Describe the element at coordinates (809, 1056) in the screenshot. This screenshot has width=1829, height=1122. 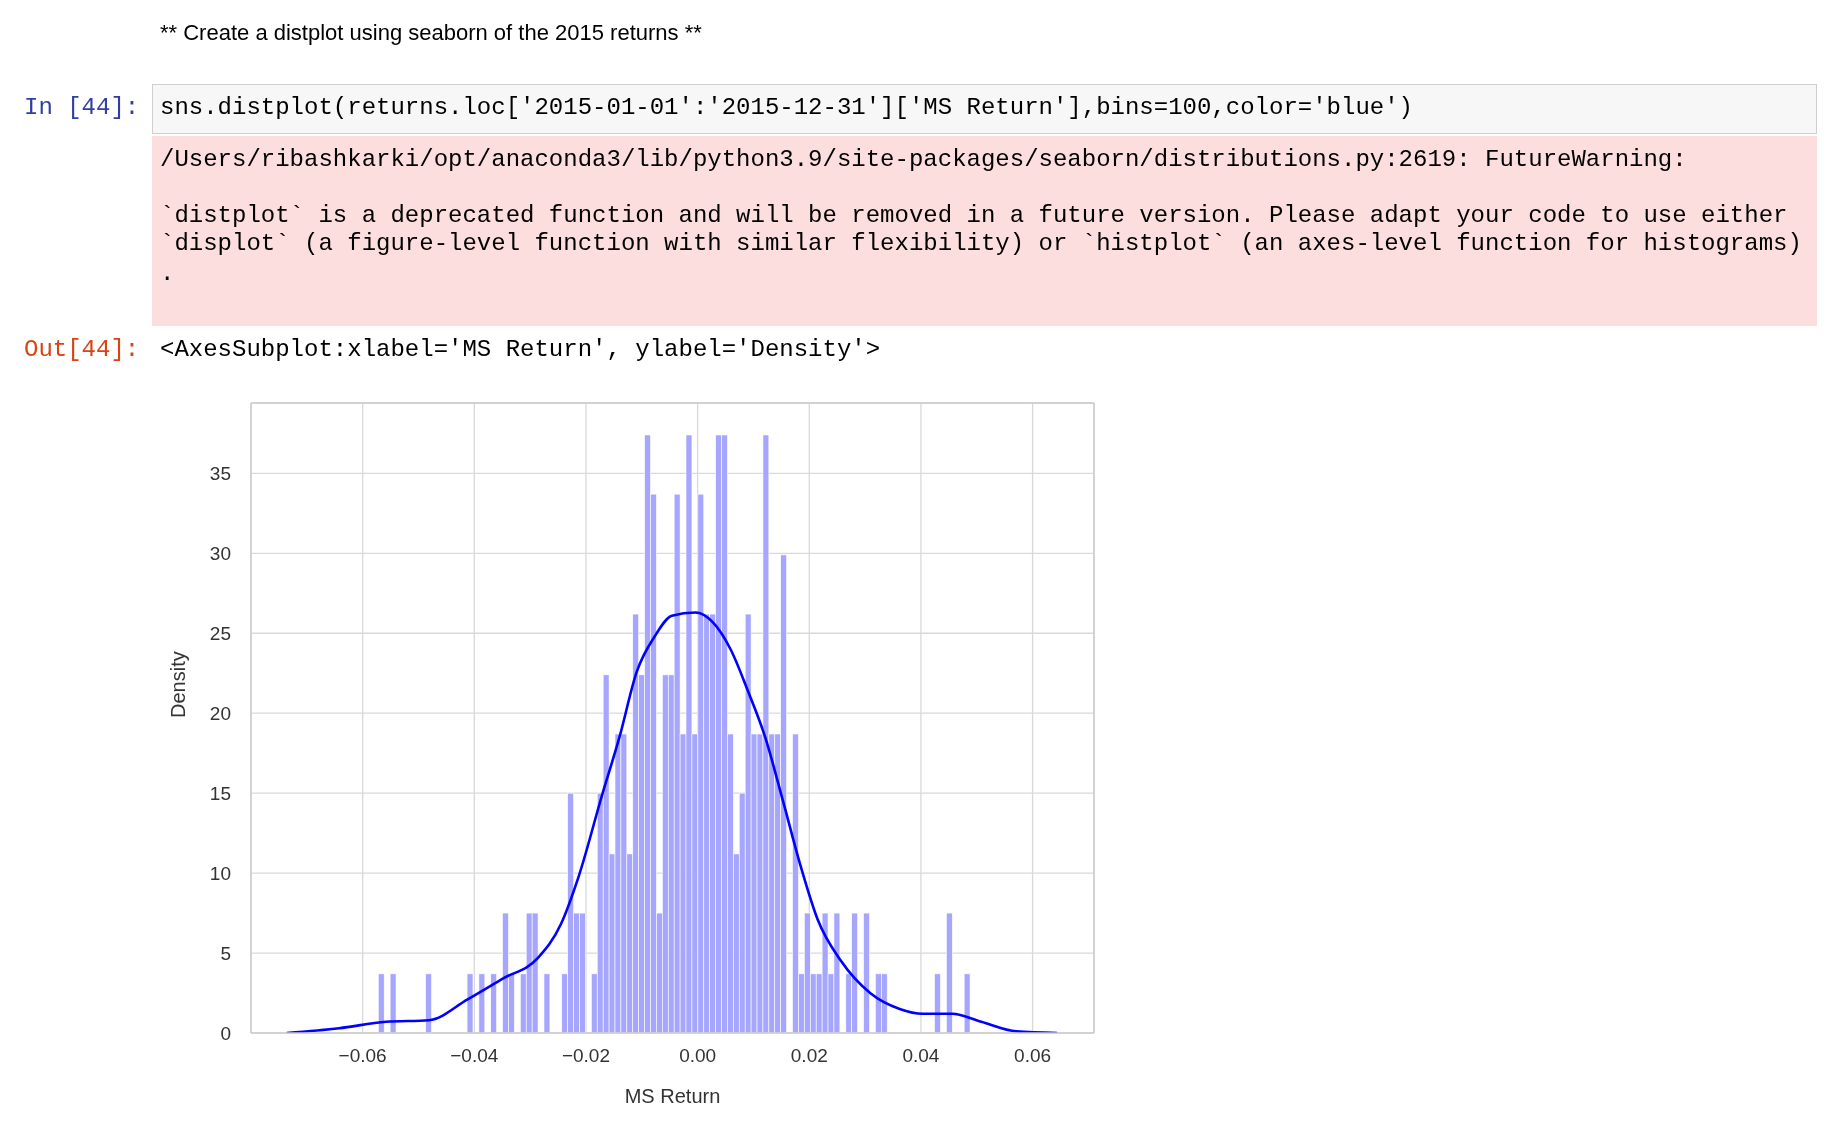
I see `x-tick-label: 0.02` at that location.